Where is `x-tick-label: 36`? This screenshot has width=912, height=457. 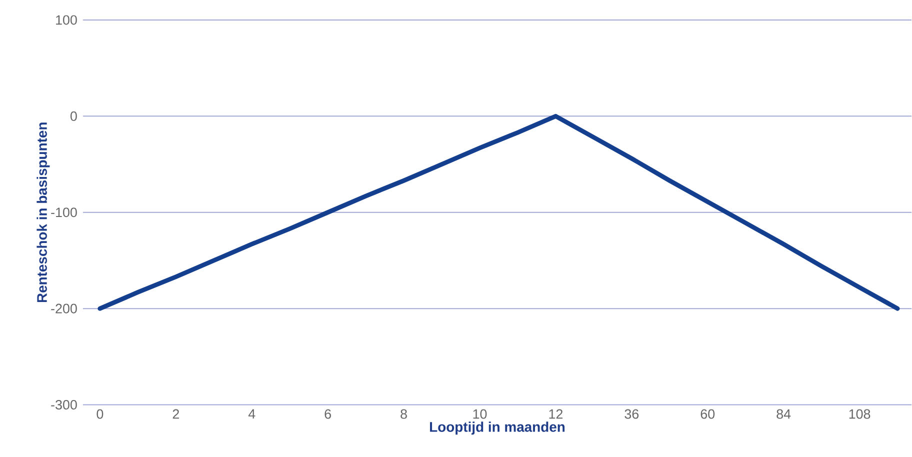
x-tick-label: 36 is located at coordinates (631, 414).